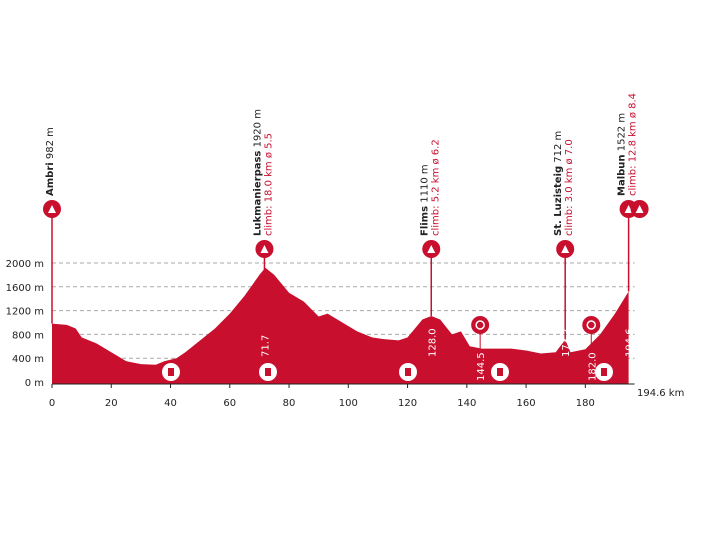  I want to click on summit-elevation: 1522 m, so click(622, 132).